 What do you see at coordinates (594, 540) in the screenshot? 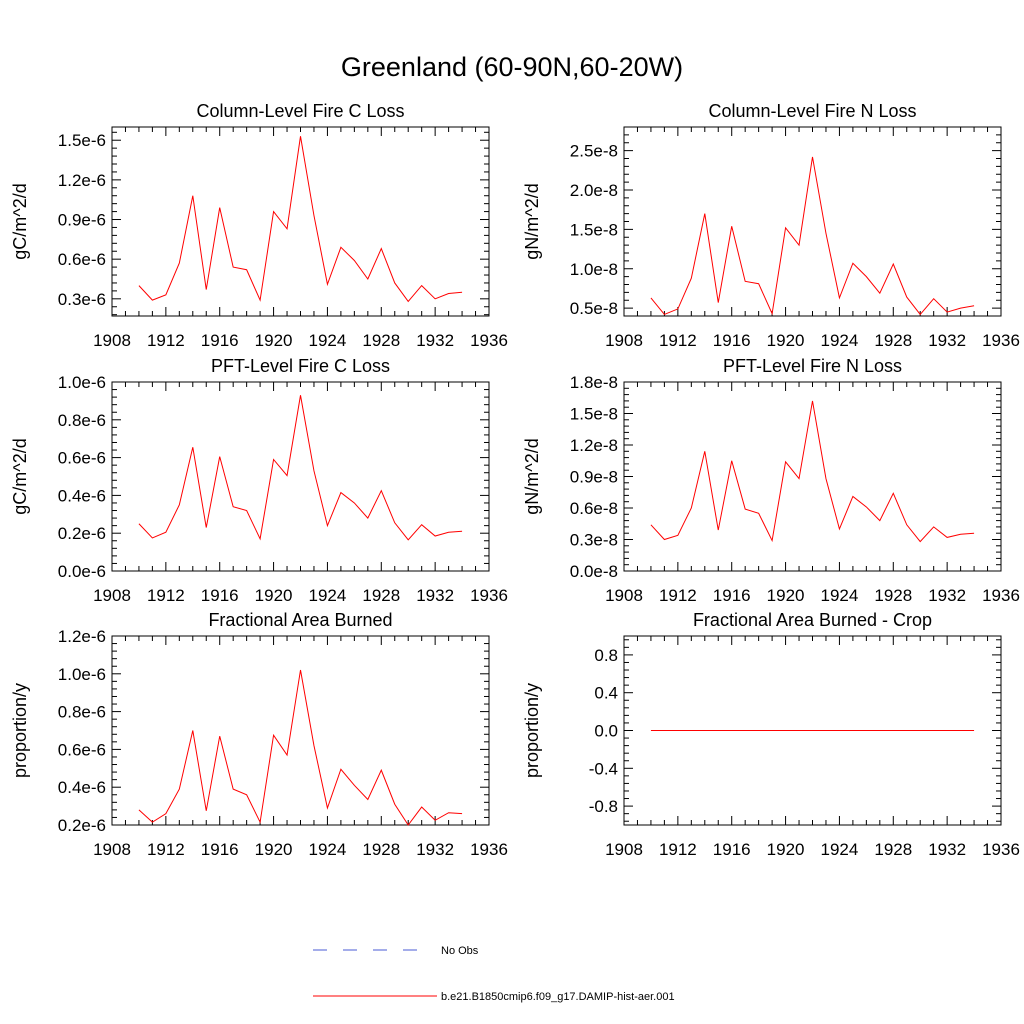
I see `y-tick-label: 0.3e-8` at bounding box center [594, 540].